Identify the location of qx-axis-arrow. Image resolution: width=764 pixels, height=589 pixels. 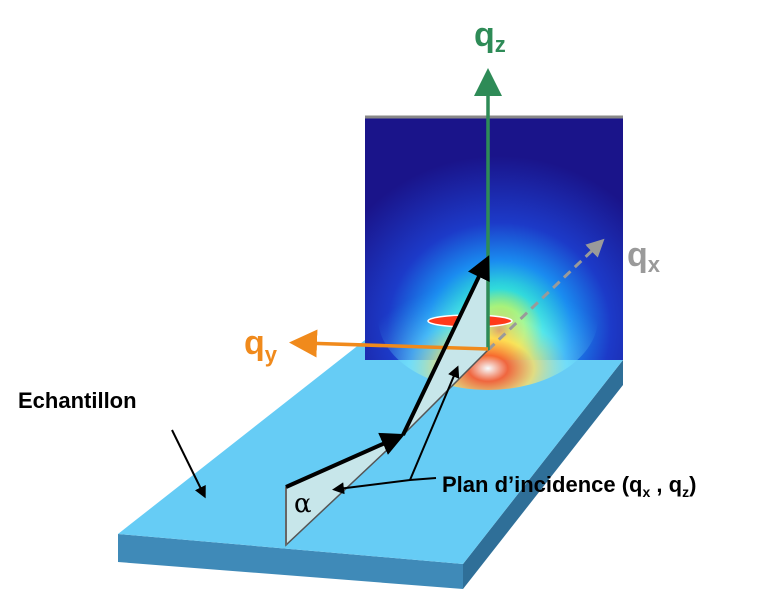
(545, 295).